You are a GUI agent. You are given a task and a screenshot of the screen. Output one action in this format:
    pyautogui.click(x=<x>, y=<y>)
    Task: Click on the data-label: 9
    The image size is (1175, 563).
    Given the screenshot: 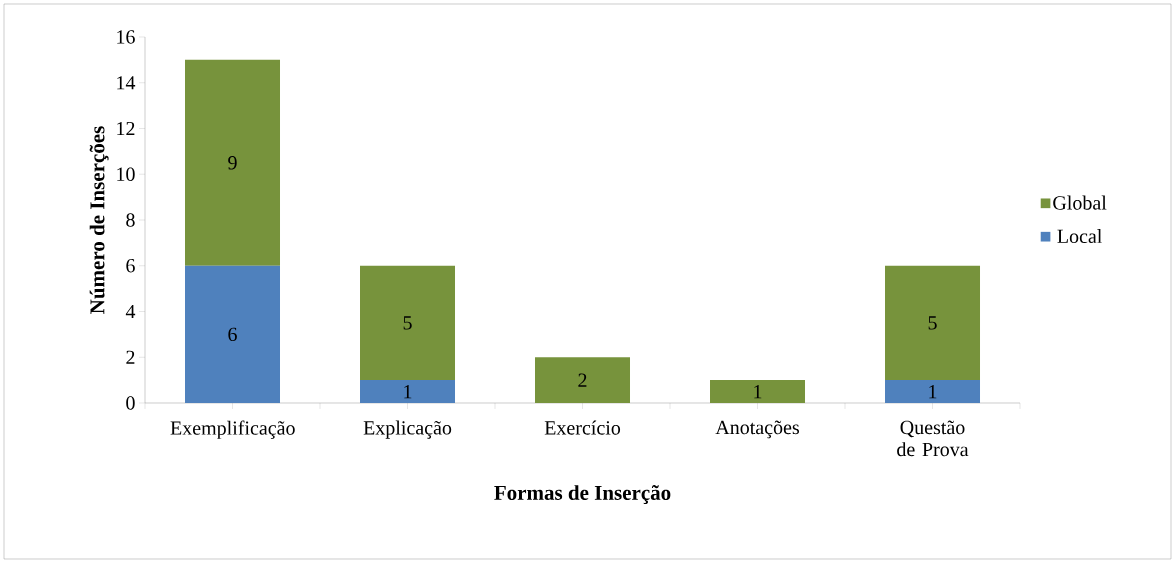 What is the action you would take?
    pyautogui.click(x=232, y=163)
    